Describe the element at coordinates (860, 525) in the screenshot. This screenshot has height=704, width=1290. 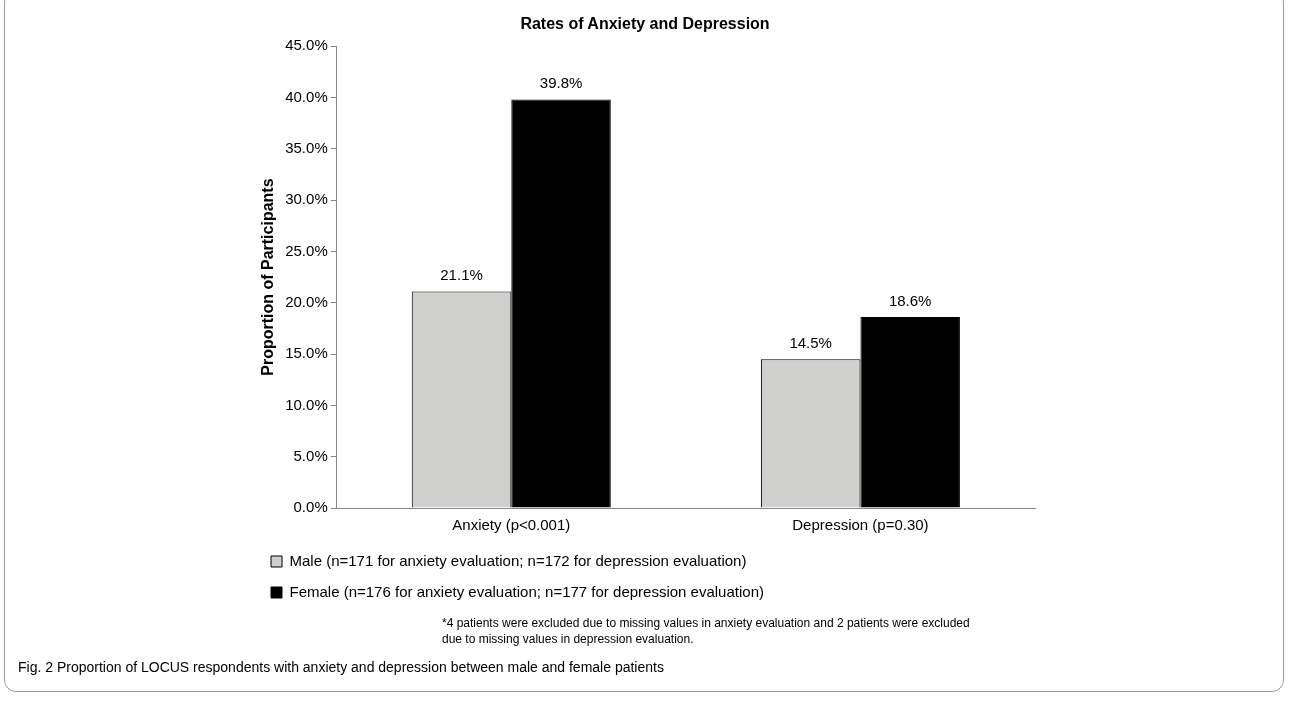
I see `x-tick-label: Depression (p=0.30)` at that location.